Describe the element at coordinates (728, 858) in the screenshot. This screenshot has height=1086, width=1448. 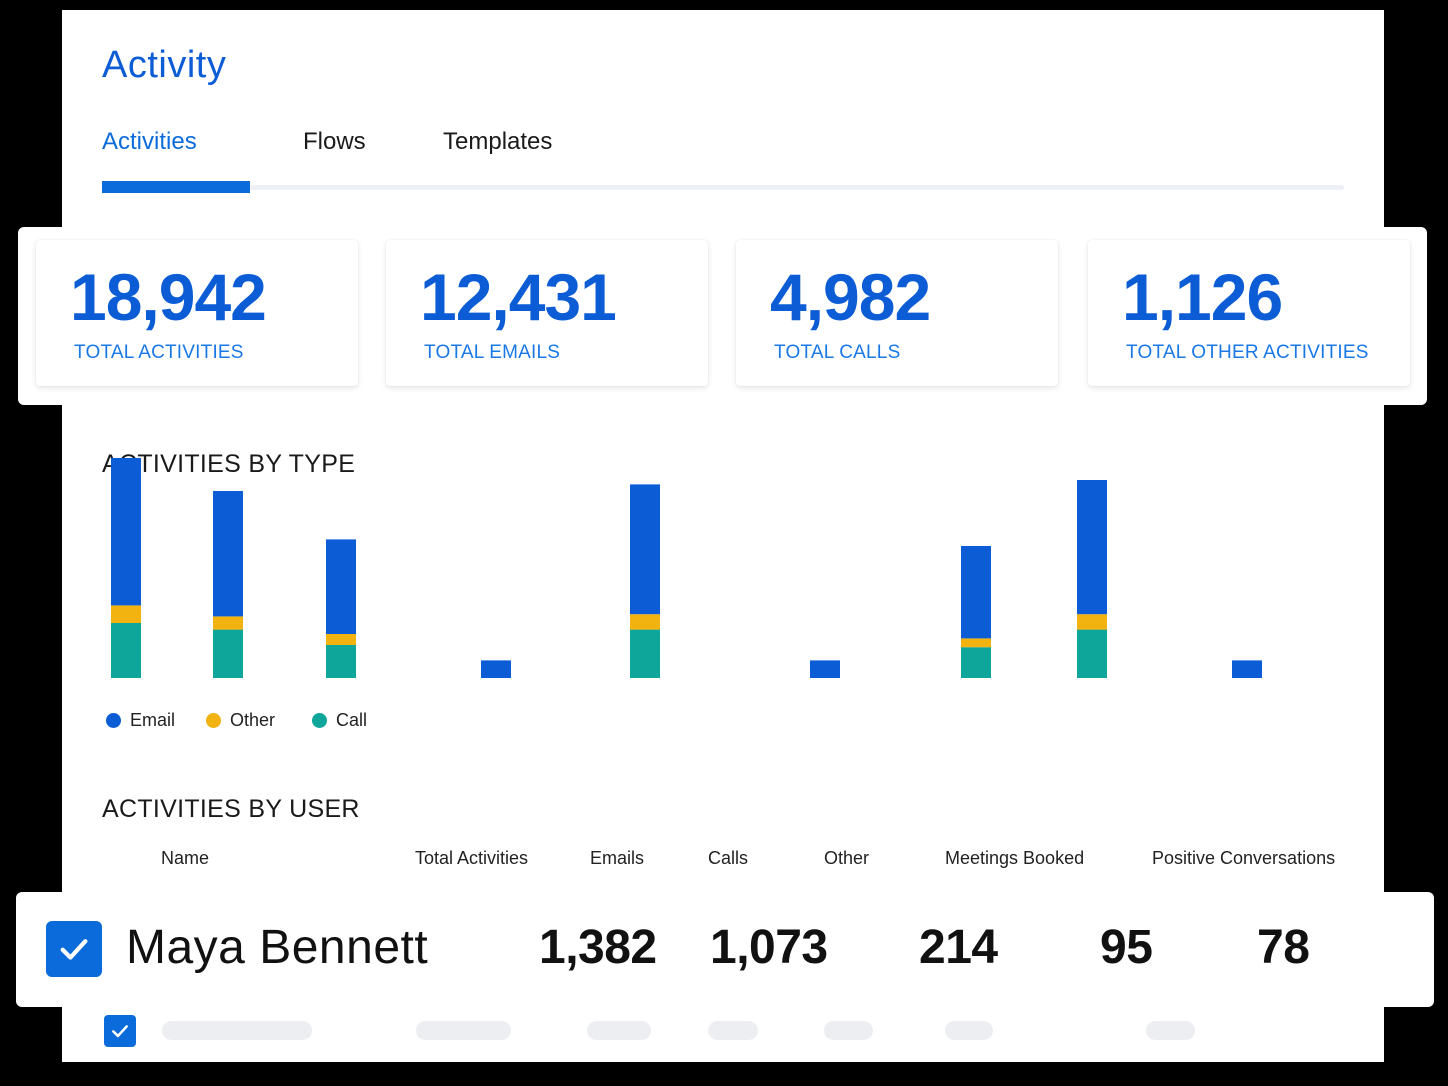
I see `column-header-calls: Calls` at that location.